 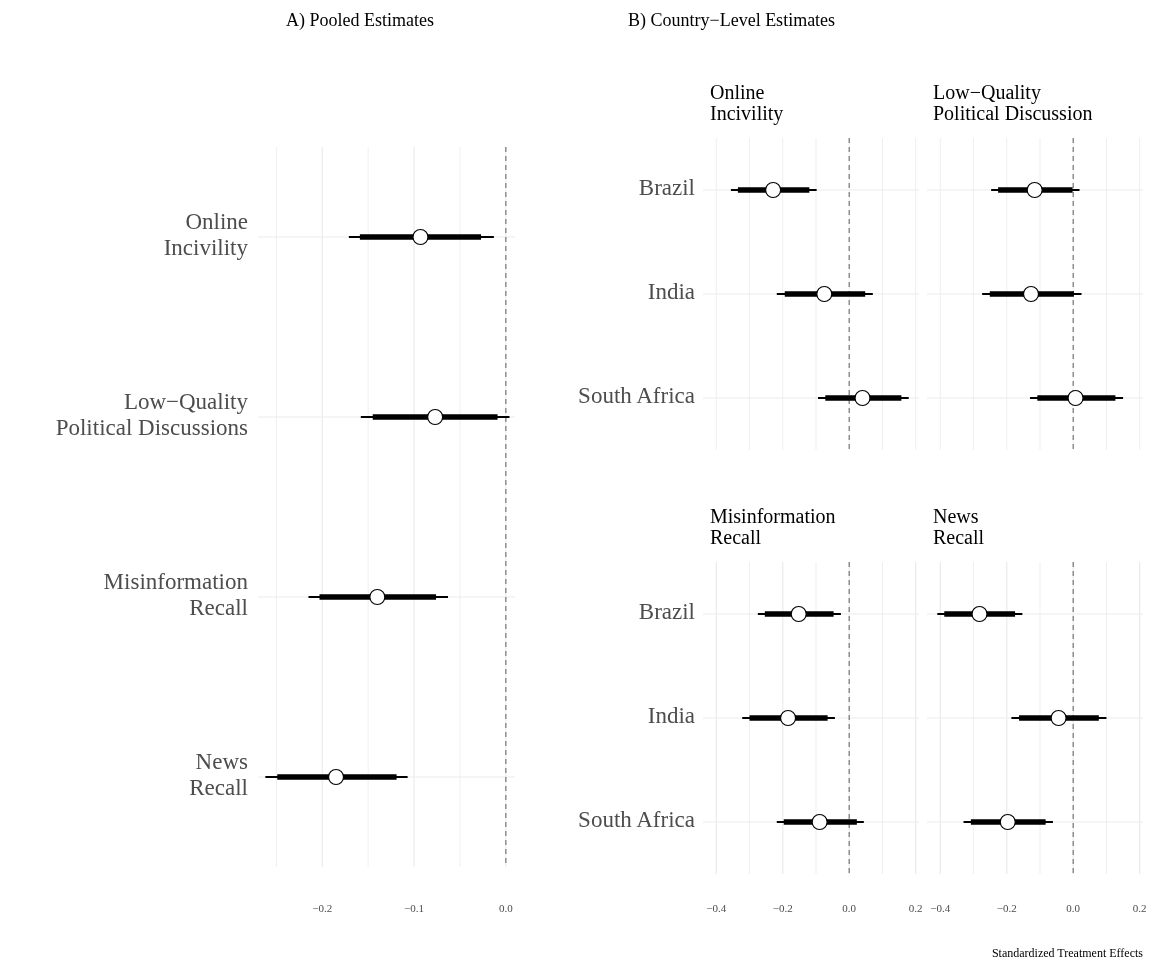 What do you see at coordinates (219, 775) in the screenshot?
I see `y-tick-label: News Recall` at bounding box center [219, 775].